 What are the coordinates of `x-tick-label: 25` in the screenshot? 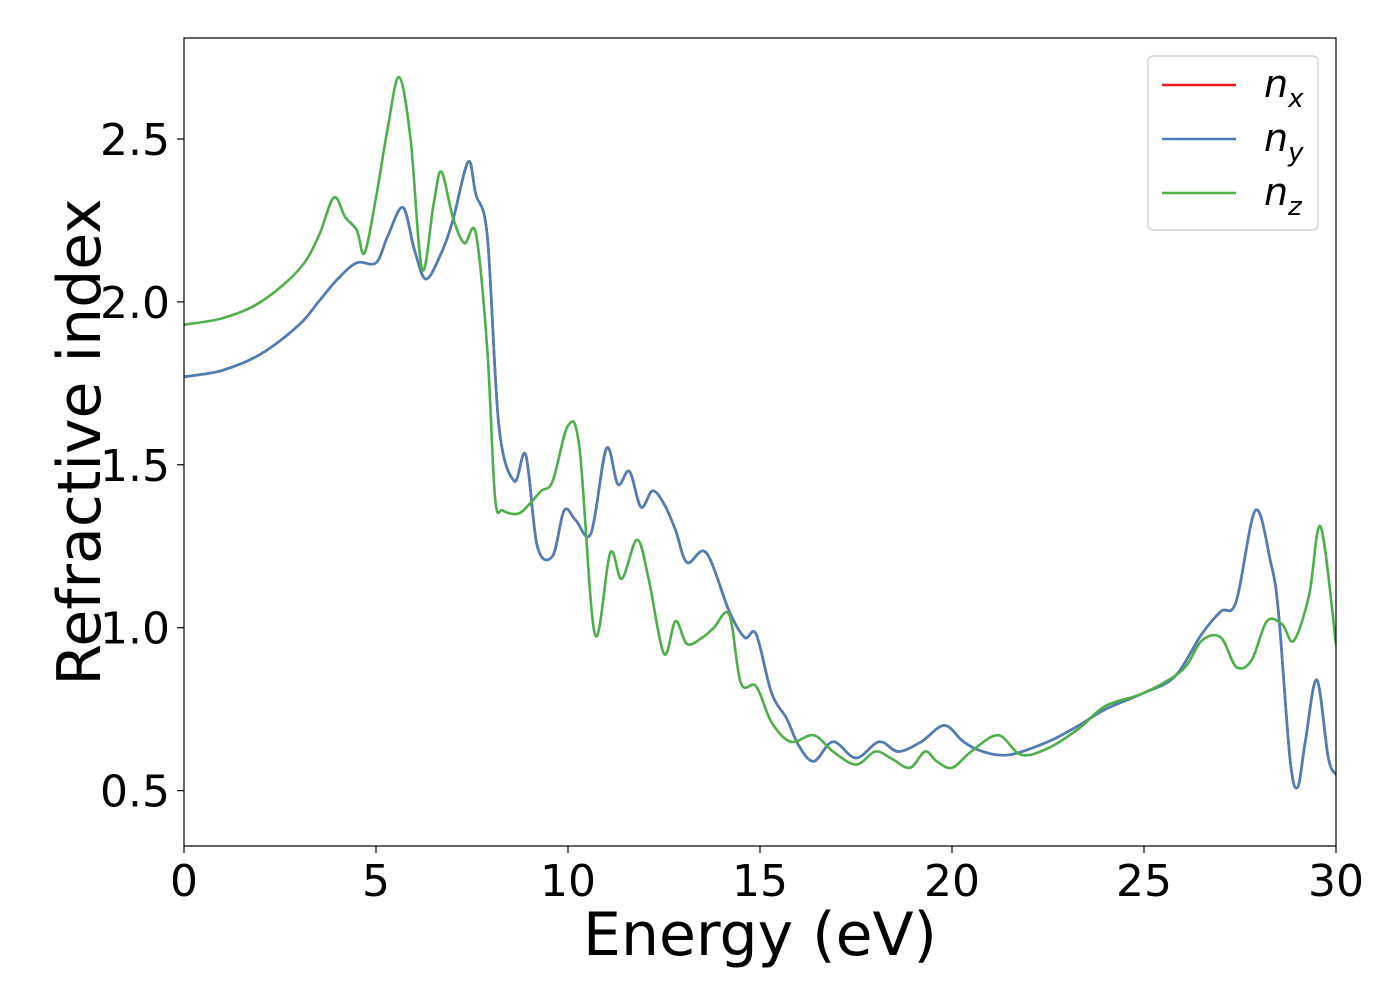 It's located at (1144, 881).